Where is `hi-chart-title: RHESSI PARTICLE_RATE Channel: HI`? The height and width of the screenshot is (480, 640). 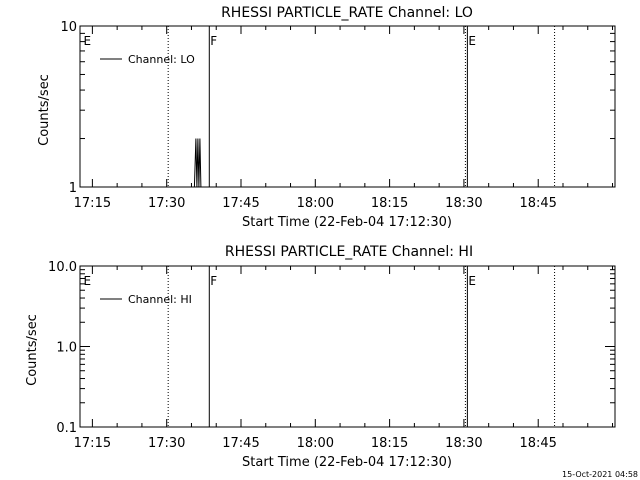 hi-chart-title: RHESSI PARTICLE_RATE Channel: HI is located at coordinates (349, 252).